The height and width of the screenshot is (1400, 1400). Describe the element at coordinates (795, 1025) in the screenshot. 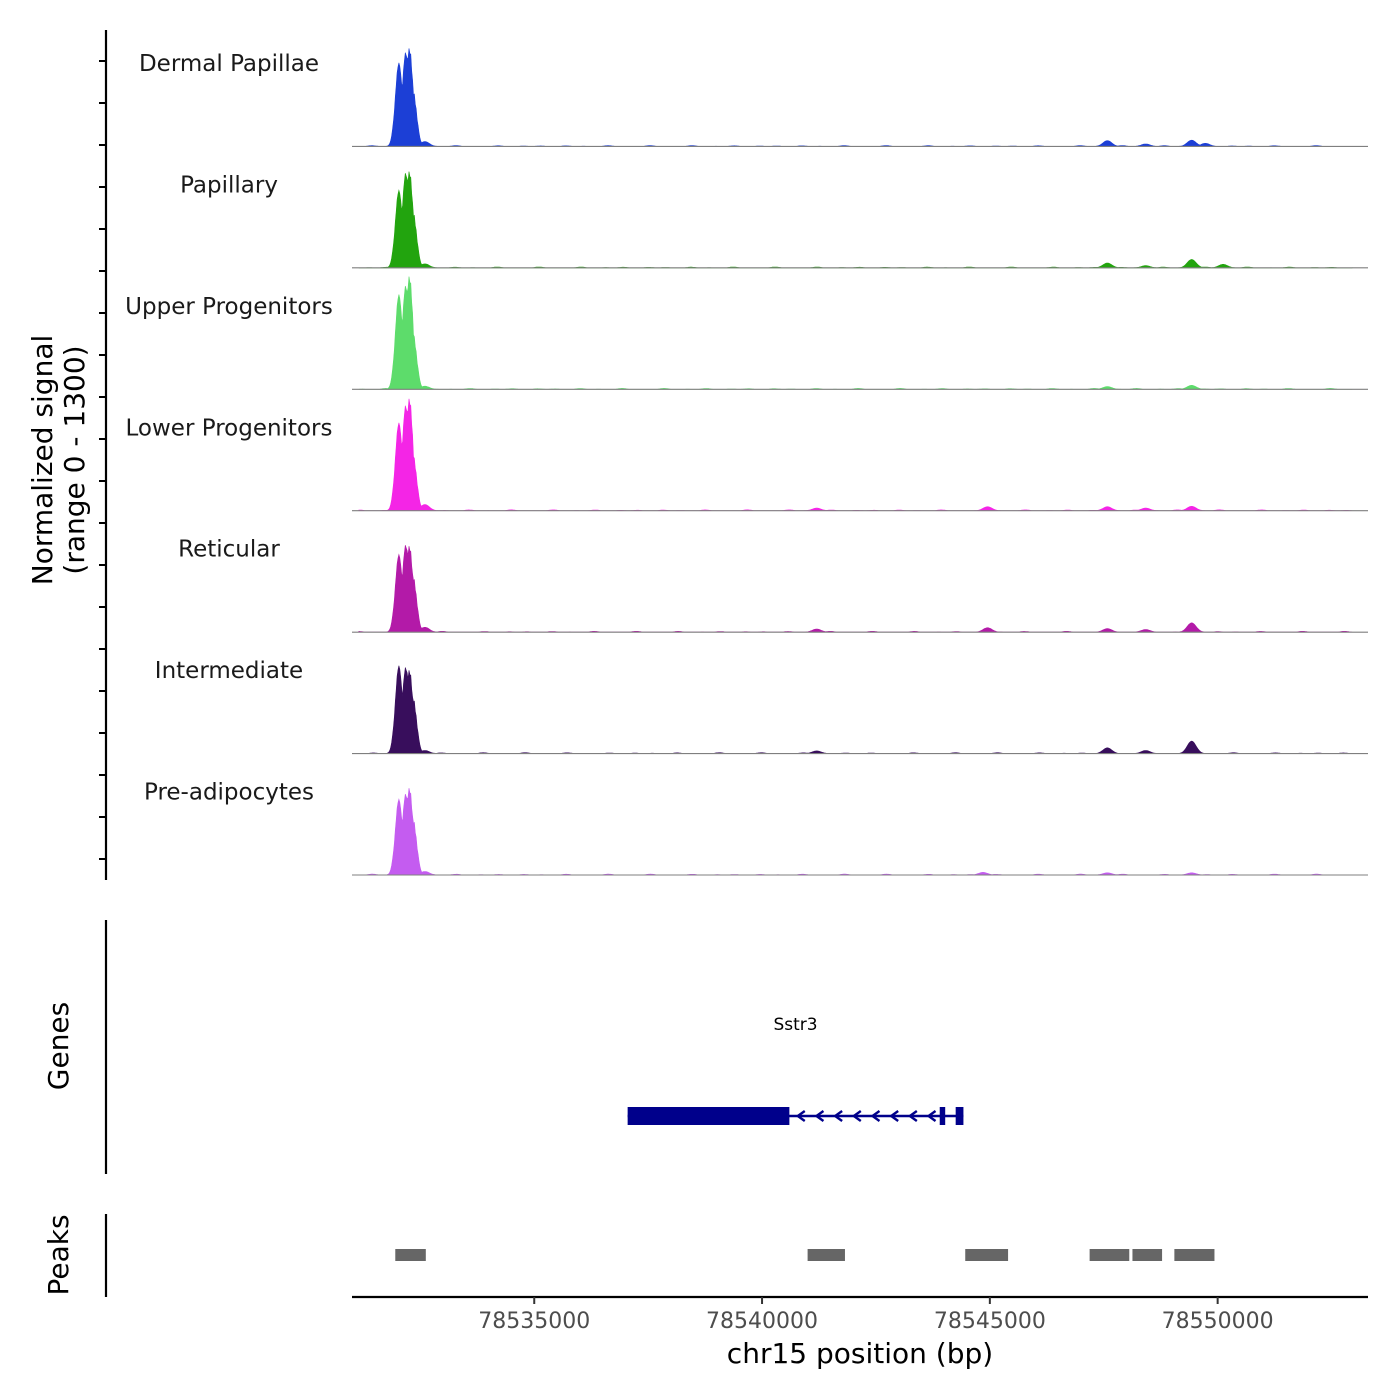

I see `gene-label: Sstr3` at that location.